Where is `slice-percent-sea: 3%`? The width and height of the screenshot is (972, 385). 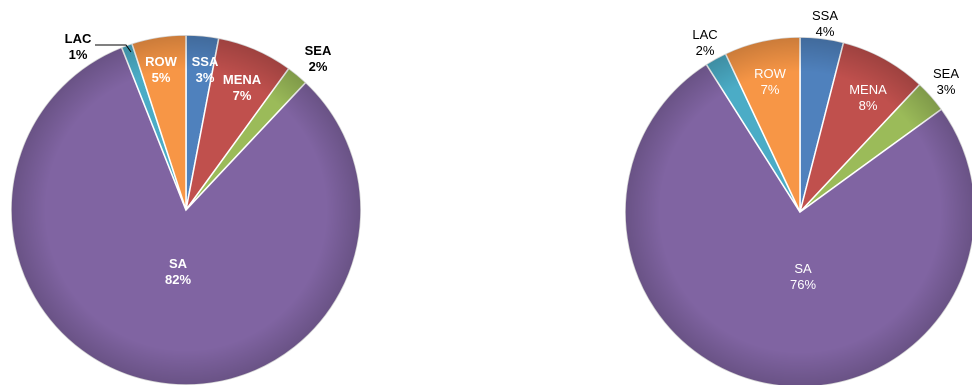 slice-percent-sea: 3% is located at coordinates (946, 89).